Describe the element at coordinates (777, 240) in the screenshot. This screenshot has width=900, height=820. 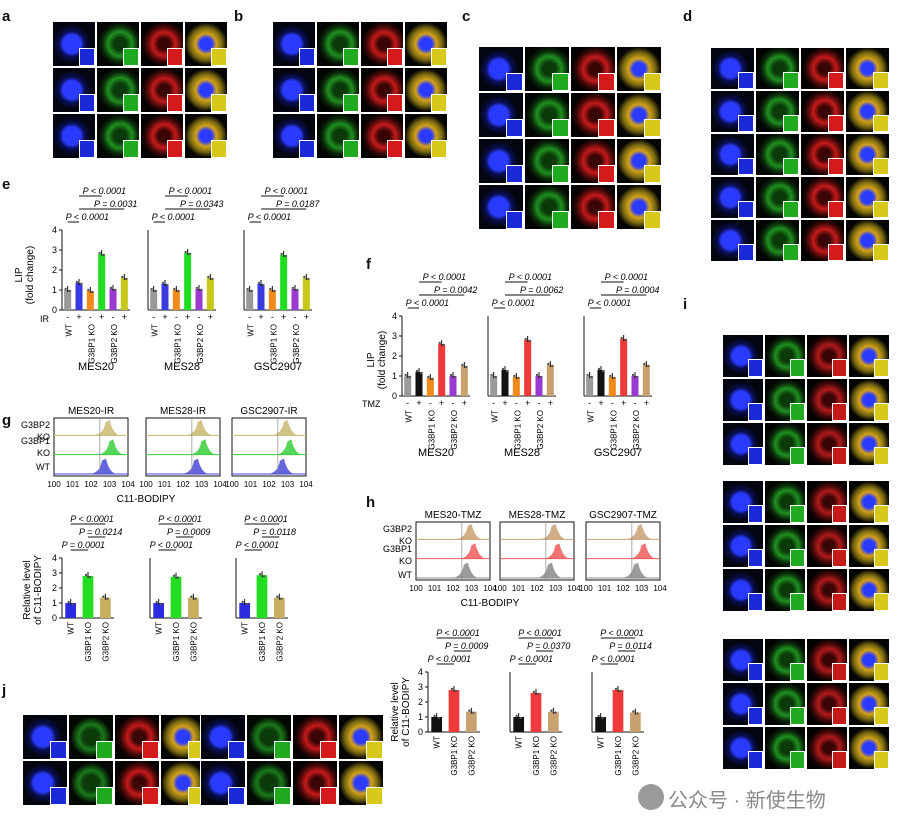
I see `panel-d-tile-tmz2-g3bp1` at that location.